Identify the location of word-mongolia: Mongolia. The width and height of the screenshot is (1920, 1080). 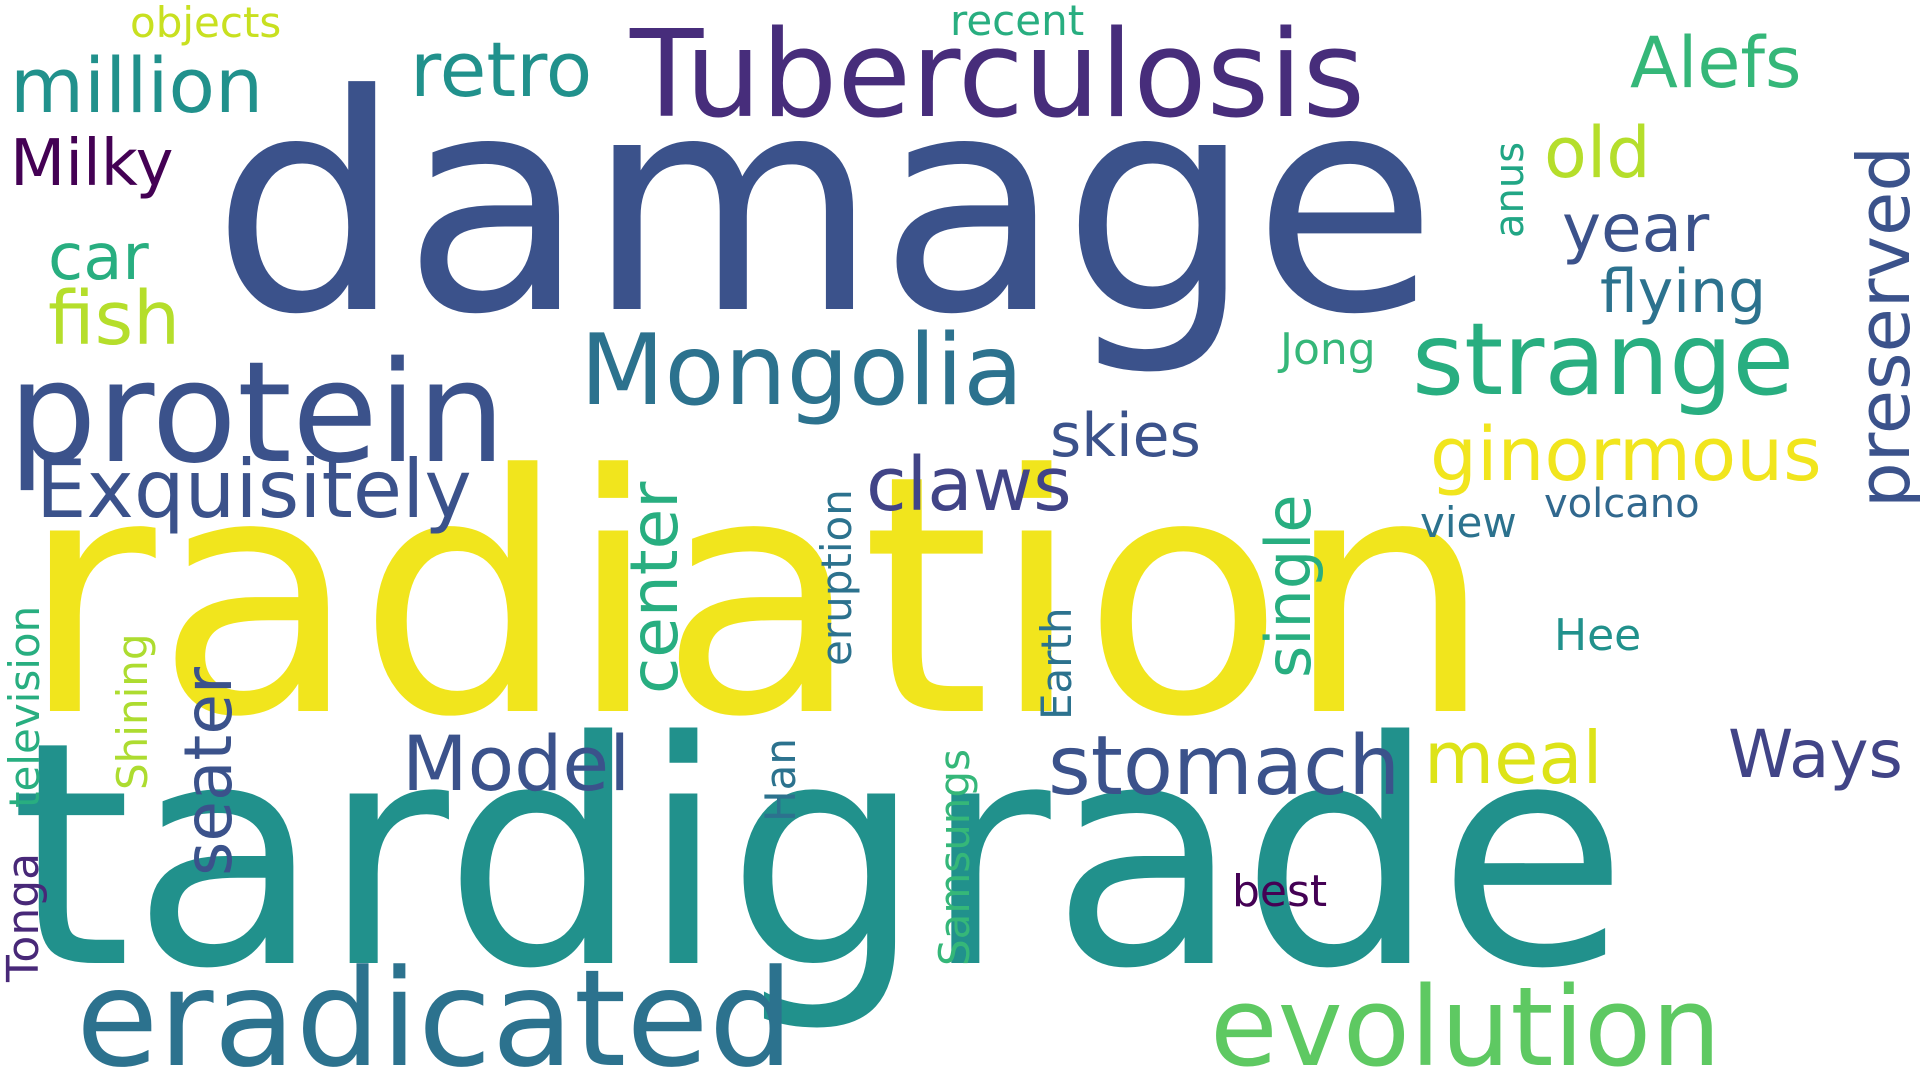
(802, 371).